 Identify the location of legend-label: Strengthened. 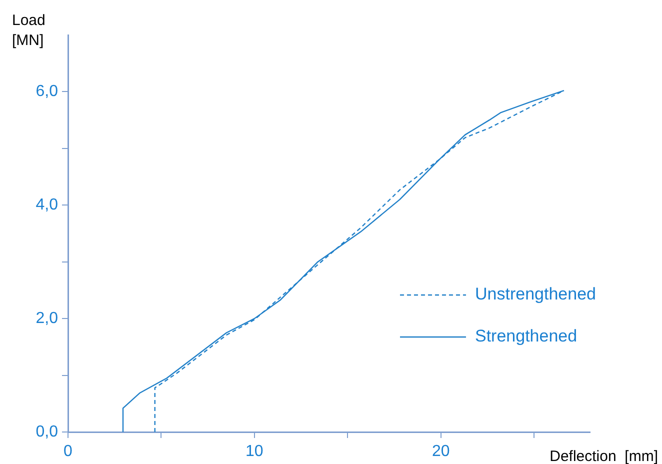
(526, 336).